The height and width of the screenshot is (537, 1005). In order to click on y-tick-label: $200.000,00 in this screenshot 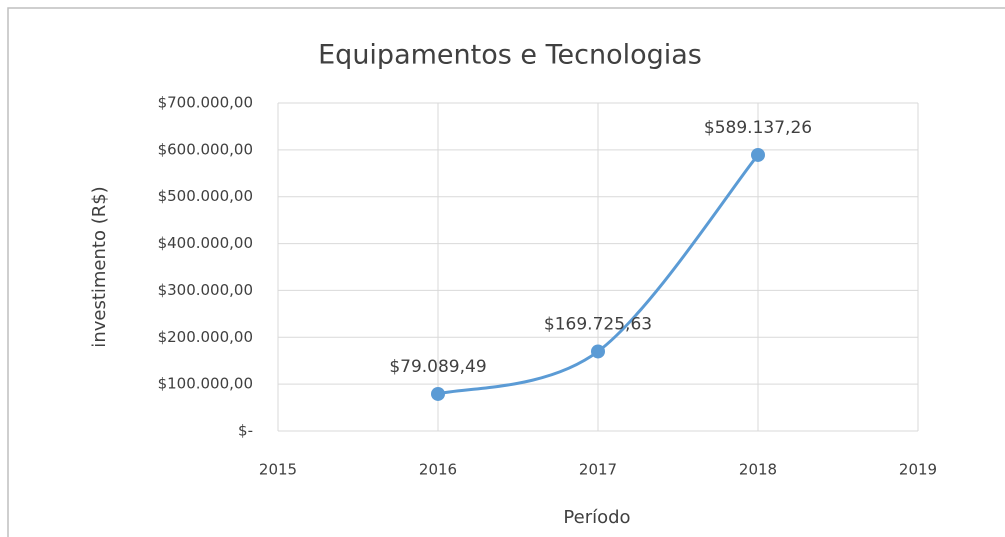, I will do `click(205, 337)`.